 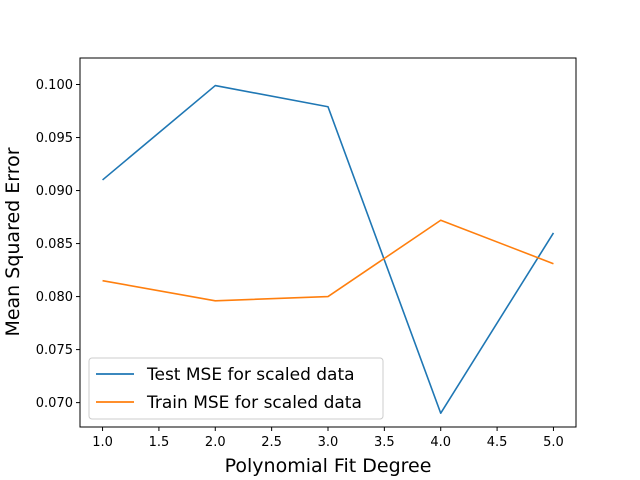 I want to click on legend-box, so click(x=236, y=388).